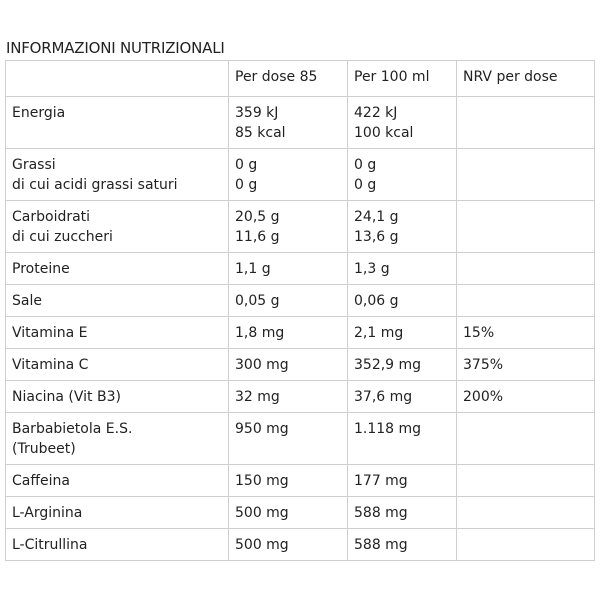 This screenshot has height=600, width=600. Describe the element at coordinates (376, 113) in the screenshot. I see `cell-line: 422 kJ` at that location.